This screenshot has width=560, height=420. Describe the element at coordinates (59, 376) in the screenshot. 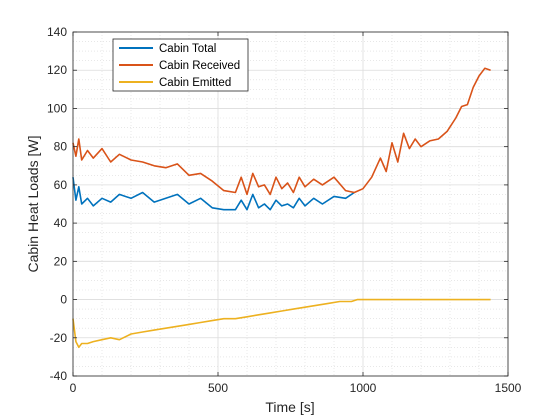

I see `y-tick-label: -40` at that location.